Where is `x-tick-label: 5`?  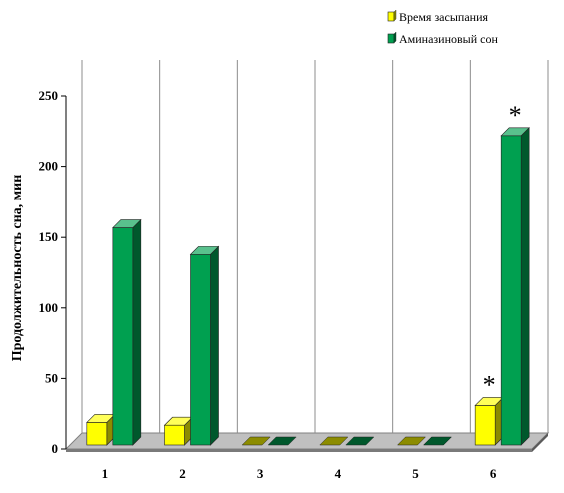
x-tick-label: 5 is located at coordinates (415, 473).